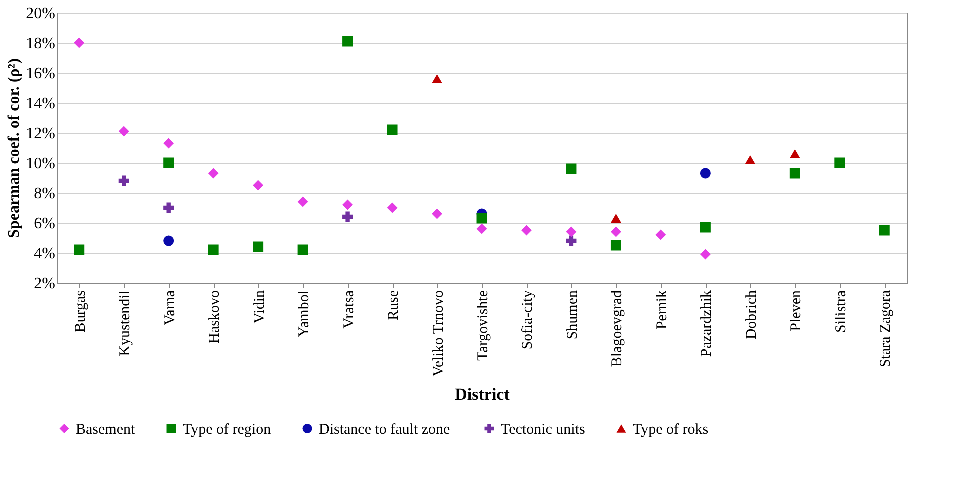  What do you see at coordinates (752, 315) in the screenshot?
I see `x-tick-label: Dobrich` at bounding box center [752, 315].